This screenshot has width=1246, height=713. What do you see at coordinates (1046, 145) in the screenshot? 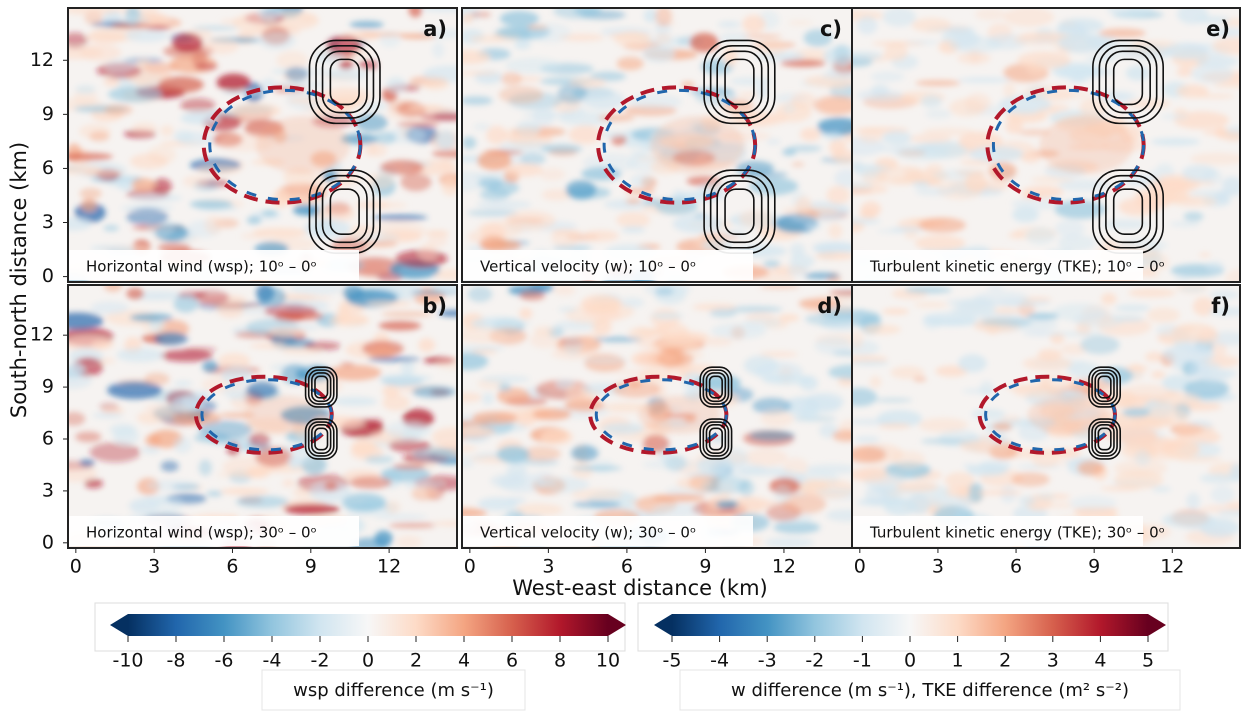
I see `field` at bounding box center [1046, 145].